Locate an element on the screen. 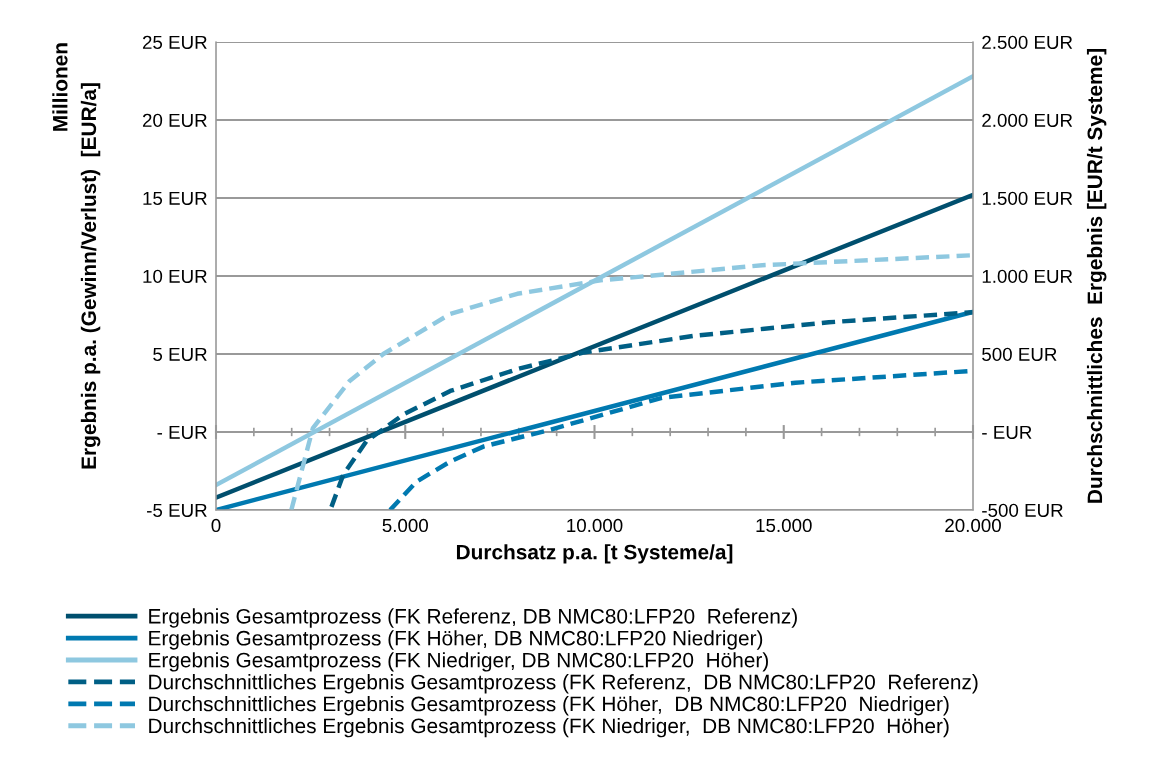 This screenshot has width=1165, height=778. y-tick-label: 10 EUR is located at coordinates (175, 276).